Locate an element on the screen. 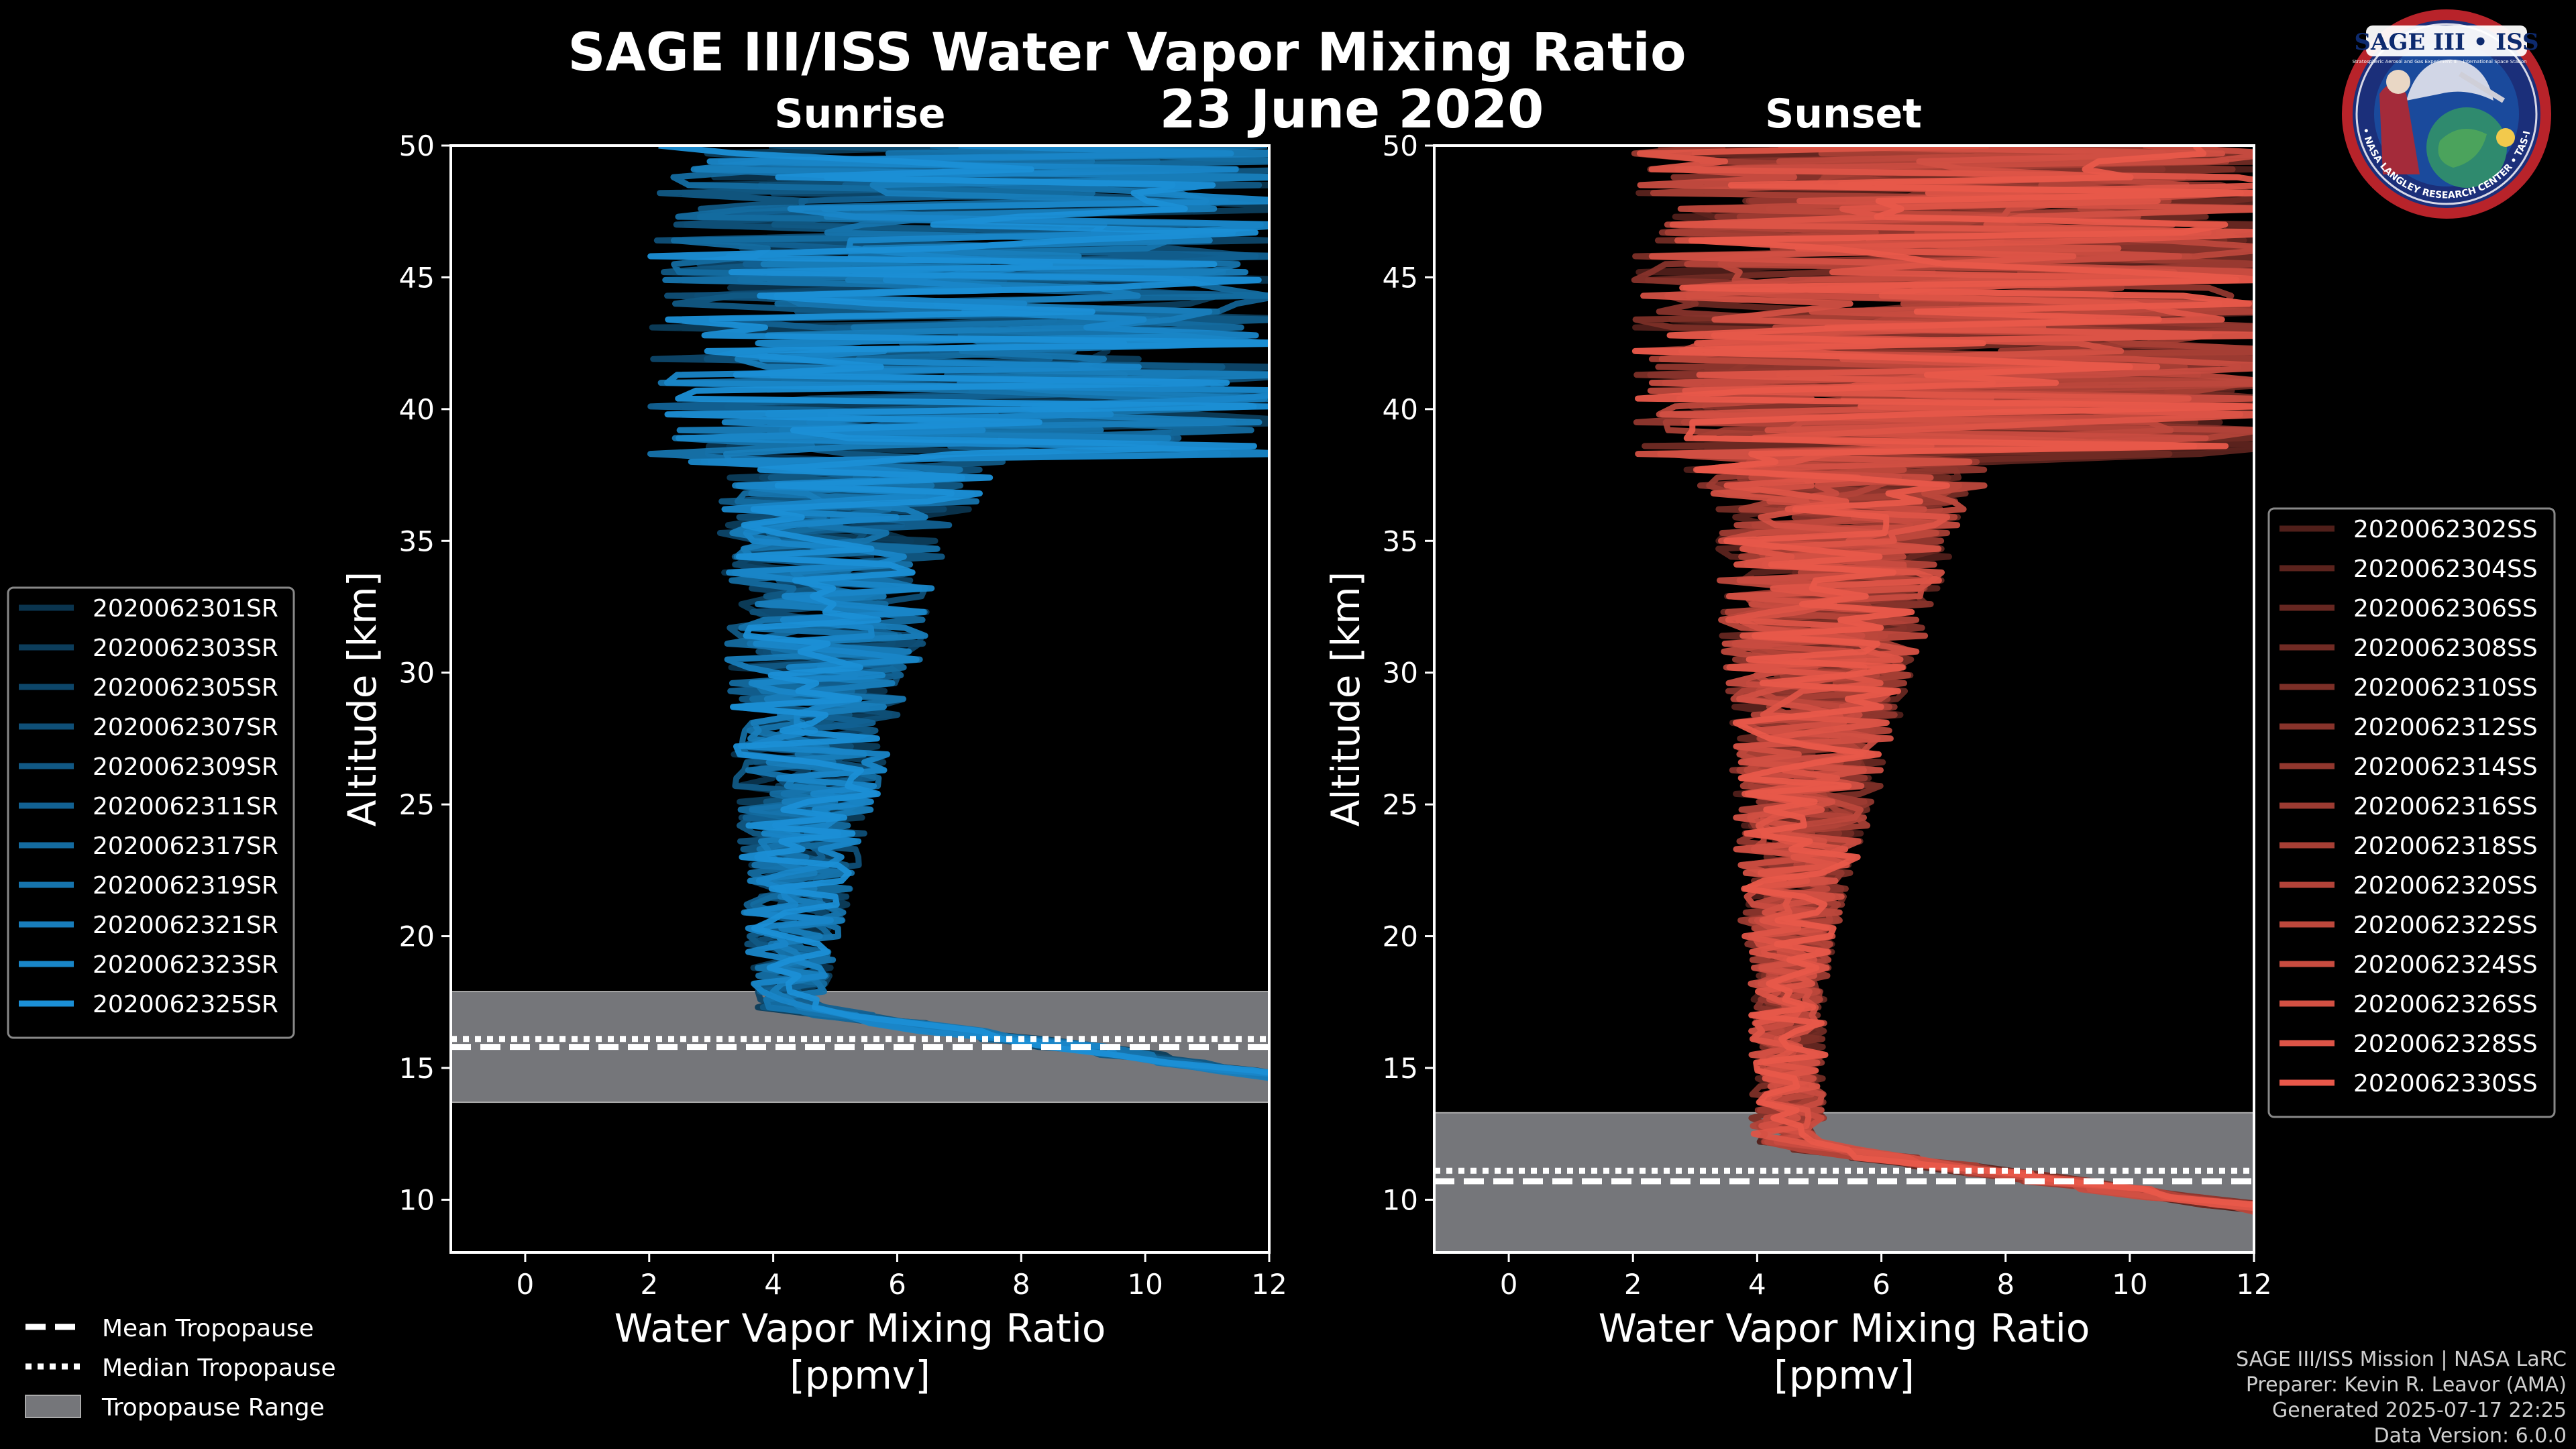 The image size is (2576, 1449). figure-date: 23 June 2020 is located at coordinates (1352, 110).